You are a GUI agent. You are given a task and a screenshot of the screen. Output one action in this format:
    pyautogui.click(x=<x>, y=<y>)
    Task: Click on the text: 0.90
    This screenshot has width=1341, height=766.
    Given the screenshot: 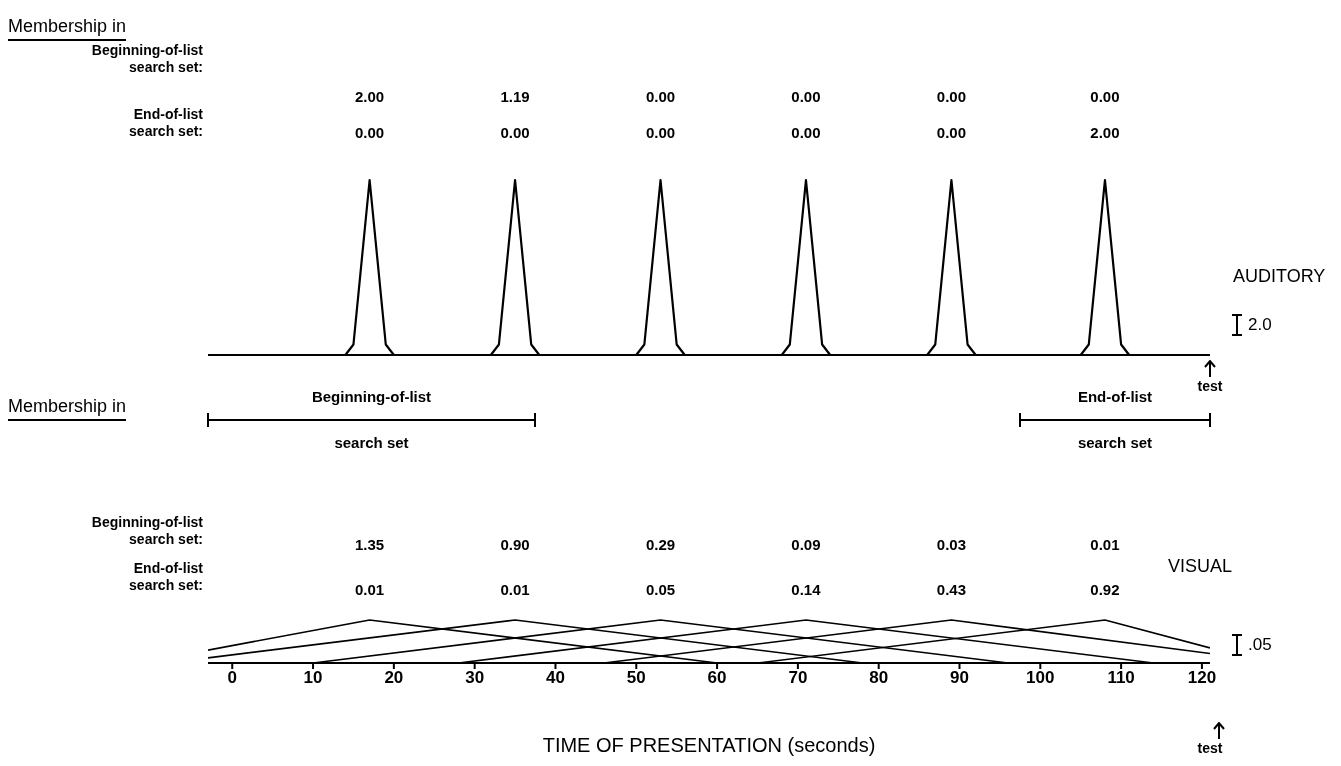 What is the action you would take?
    pyautogui.click(x=515, y=544)
    